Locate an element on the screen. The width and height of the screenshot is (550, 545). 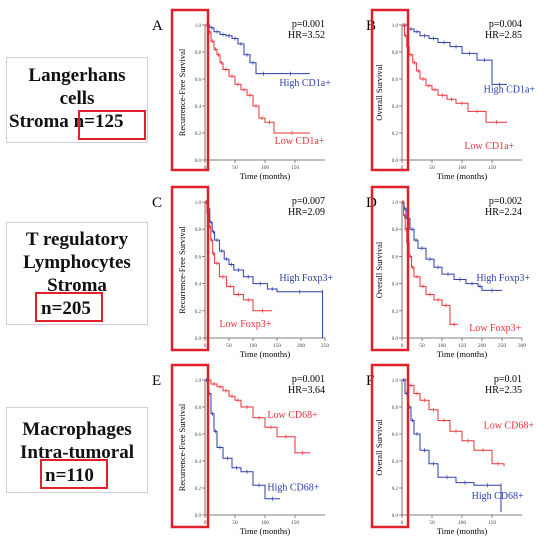
row-label-line-text: Stroma is located at coordinates (39, 121).